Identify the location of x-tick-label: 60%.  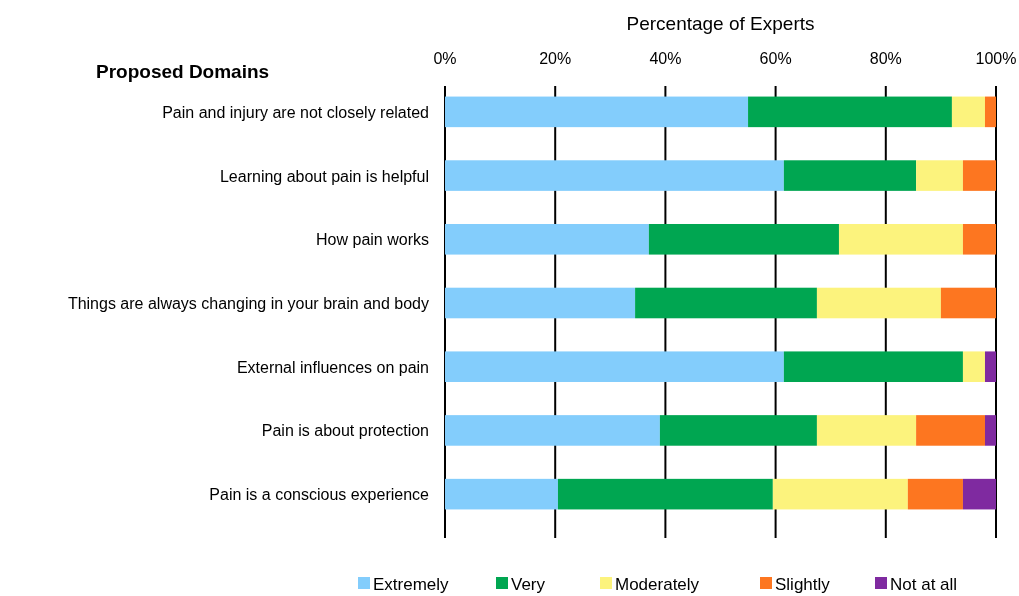
(775, 58).